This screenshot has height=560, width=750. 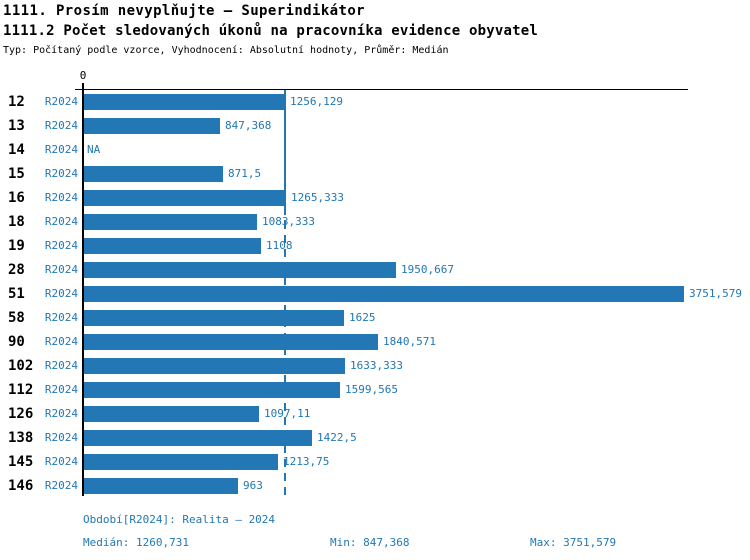 I want to click on bar-row: 146 R2024 963, so click(x=375, y=486).